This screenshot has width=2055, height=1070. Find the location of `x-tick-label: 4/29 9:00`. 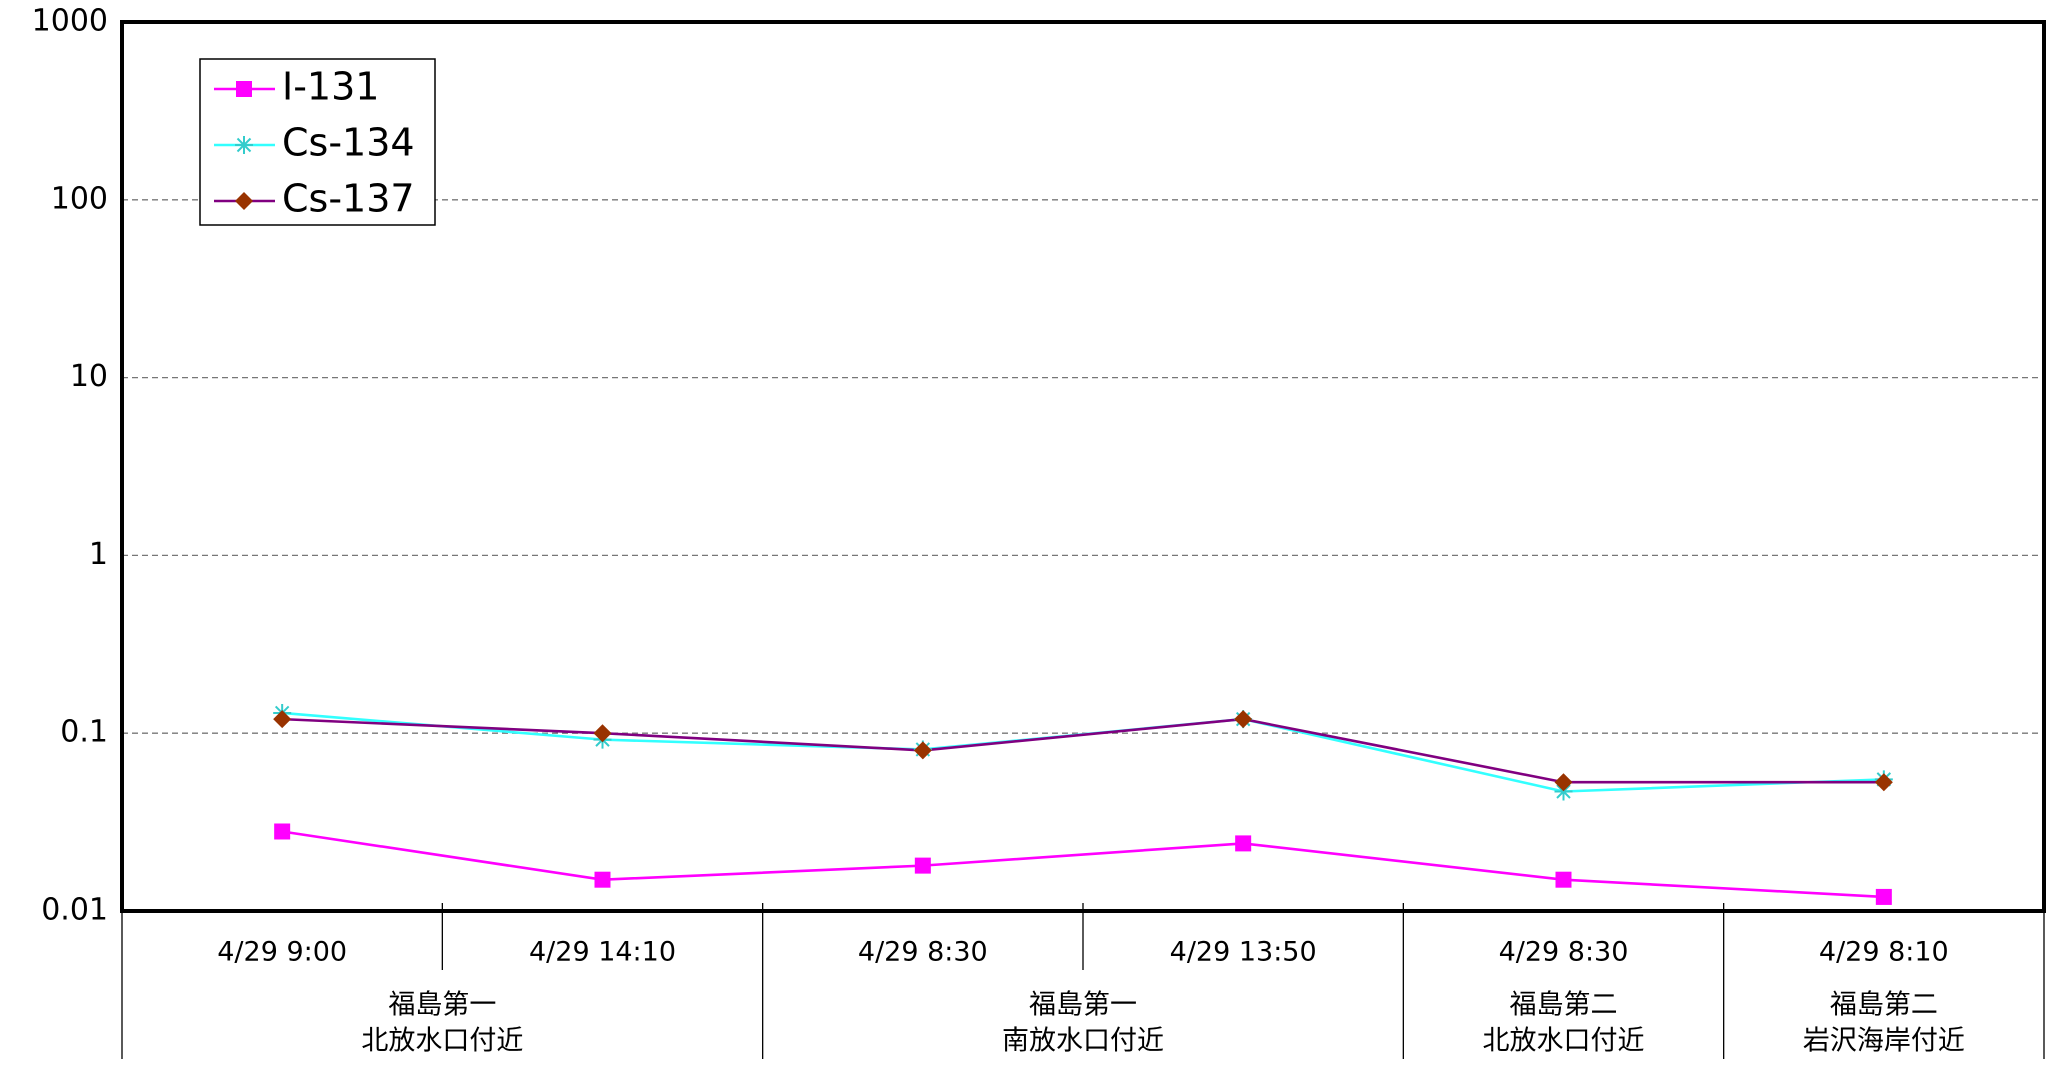

x-tick-label: 4/29 9:00 is located at coordinates (282, 952).